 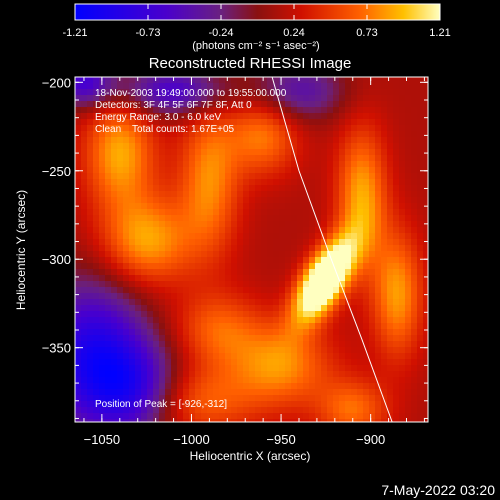 What do you see at coordinates (56, 82) in the screenshot?
I see `y-tick-label: −200` at bounding box center [56, 82].